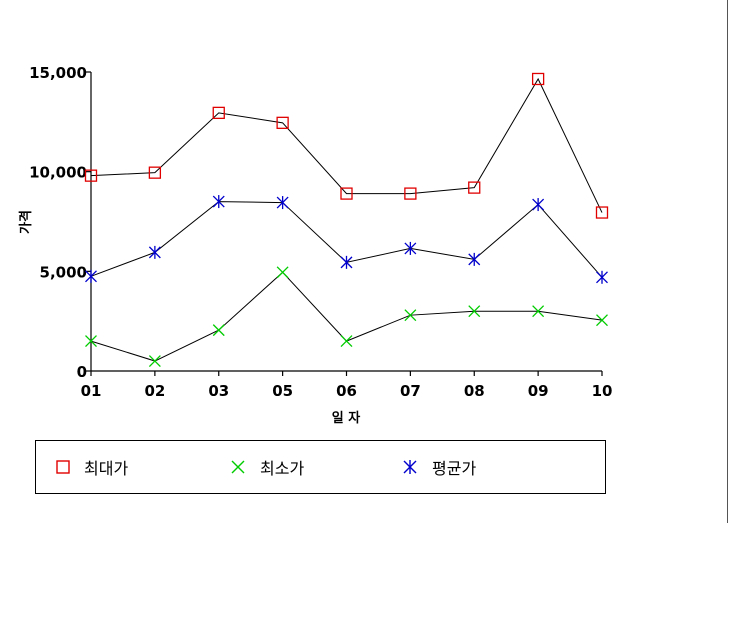 The height and width of the screenshot is (630, 730). Describe the element at coordinates (320, 467) in the screenshot. I see `chart-legend: 최대가 최소가 평균가` at that location.